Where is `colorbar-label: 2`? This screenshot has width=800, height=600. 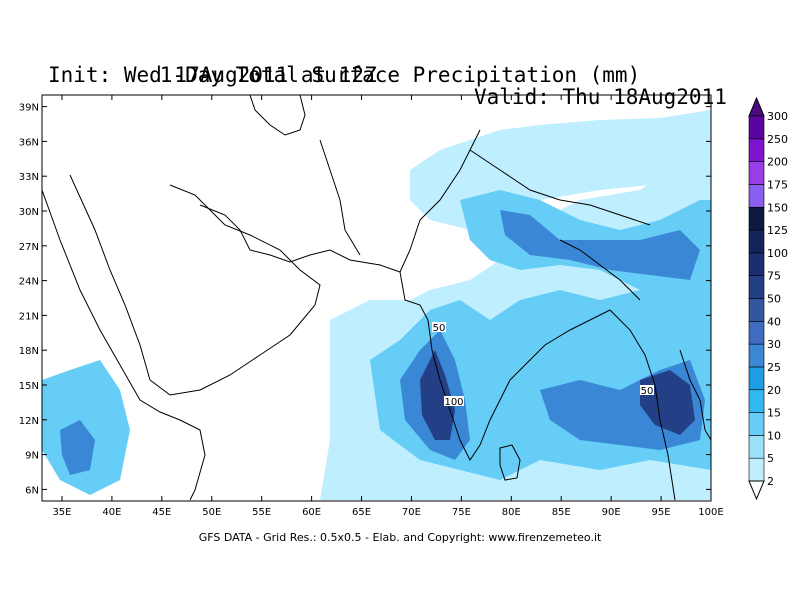 colorbar-label: 2 is located at coordinates (770, 481).